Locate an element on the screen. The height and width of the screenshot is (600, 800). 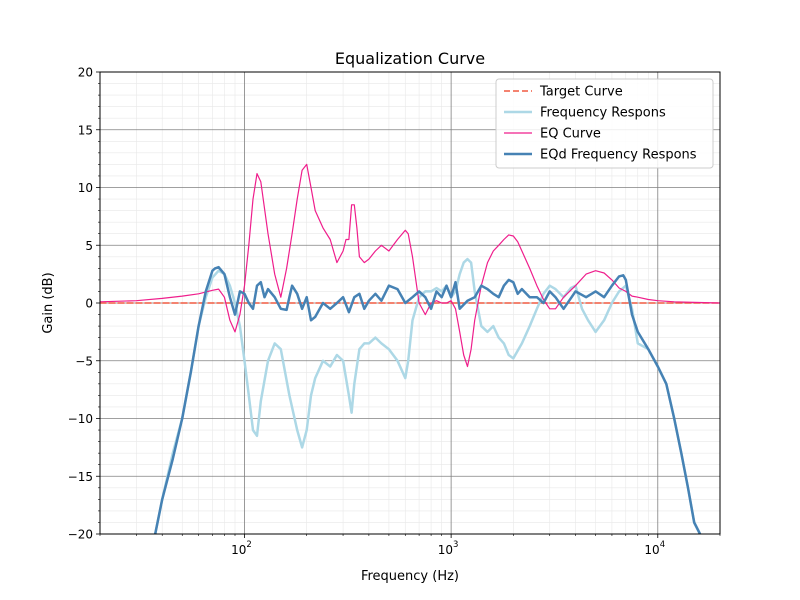
x-tick-exponent: 3 is located at coordinates (455, 545).